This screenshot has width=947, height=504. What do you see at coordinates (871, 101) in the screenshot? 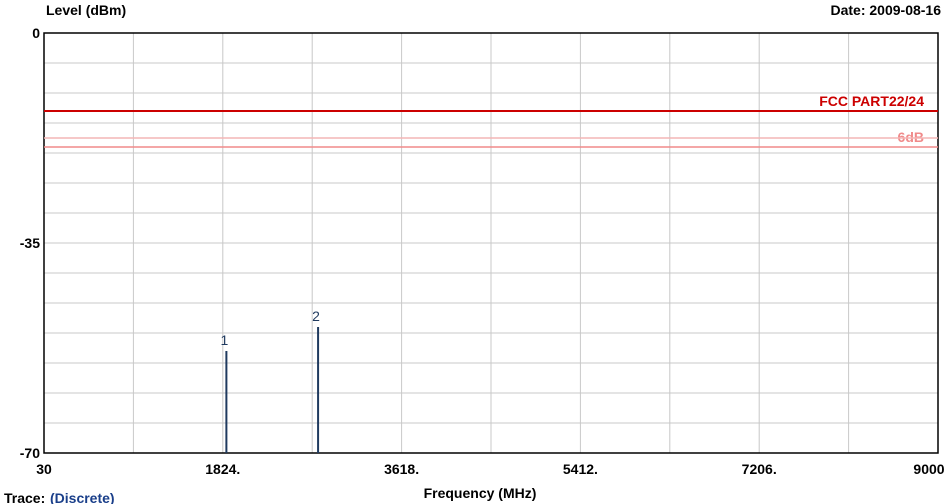
I see `limit-line-label: FCC PART22/24` at bounding box center [871, 101].